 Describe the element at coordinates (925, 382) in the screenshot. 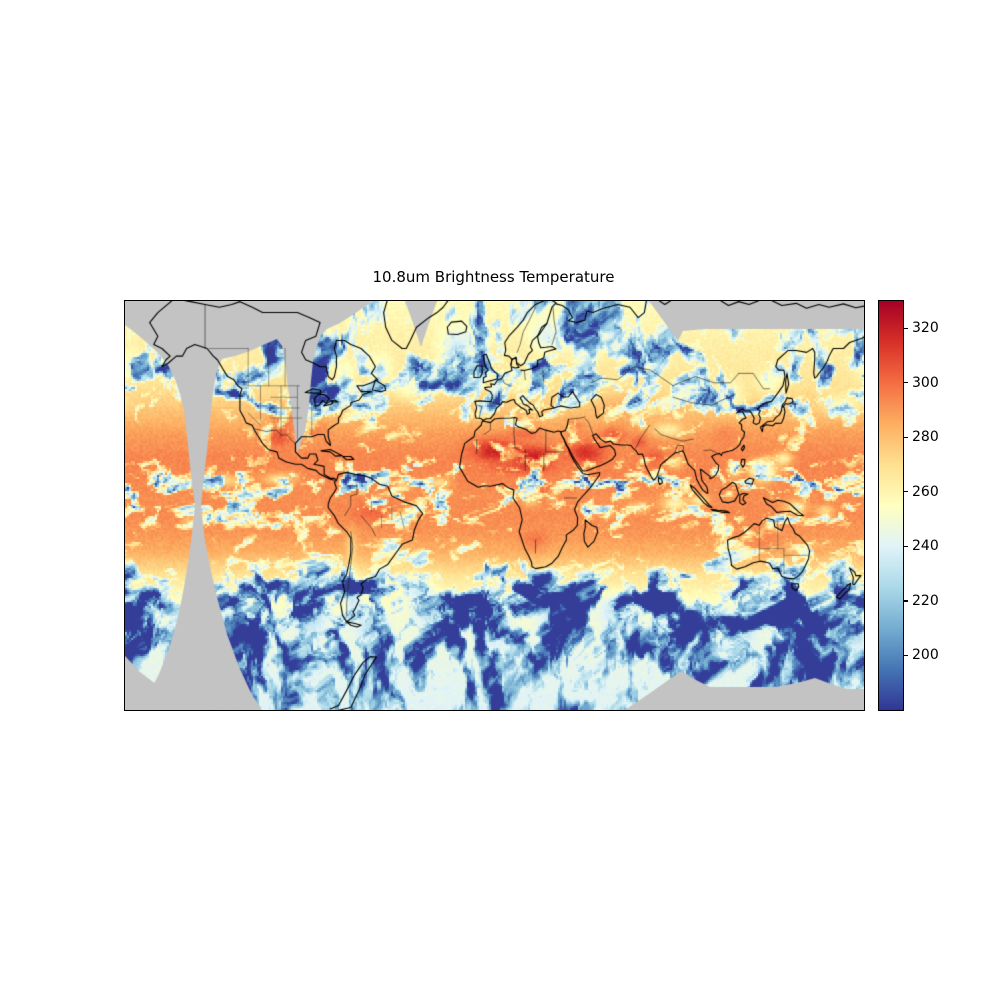

I see `colorbar-tick-label: 300` at that location.